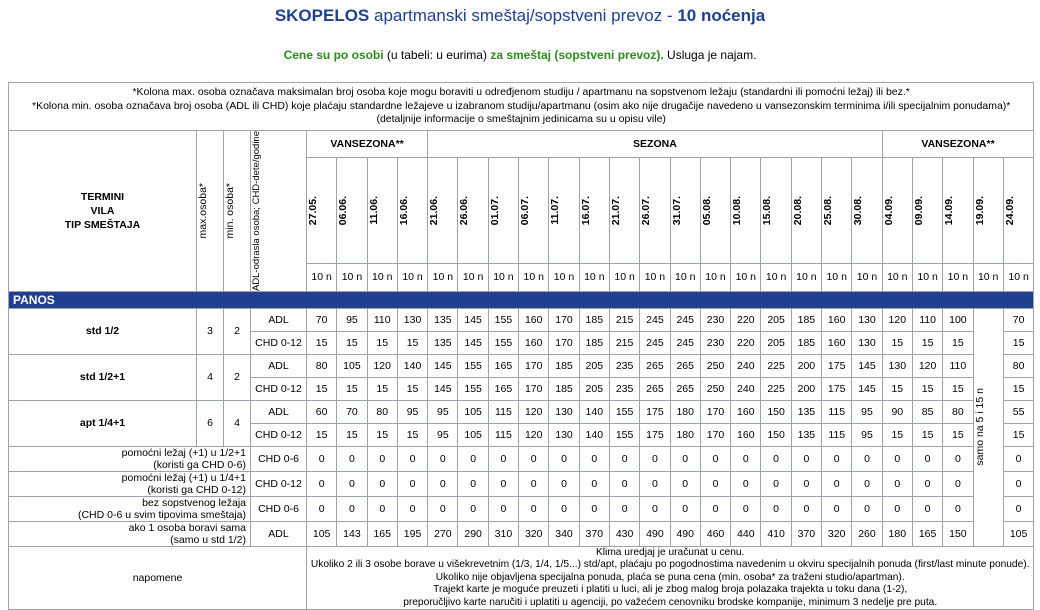  What do you see at coordinates (776, 342) in the screenshot?
I see `price-cell: 205` at bounding box center [776, 342].